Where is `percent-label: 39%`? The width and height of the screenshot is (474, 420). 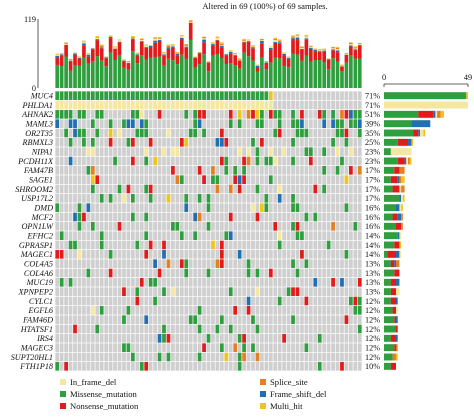
percent-label: 39% is located at coordinates (372, 124).